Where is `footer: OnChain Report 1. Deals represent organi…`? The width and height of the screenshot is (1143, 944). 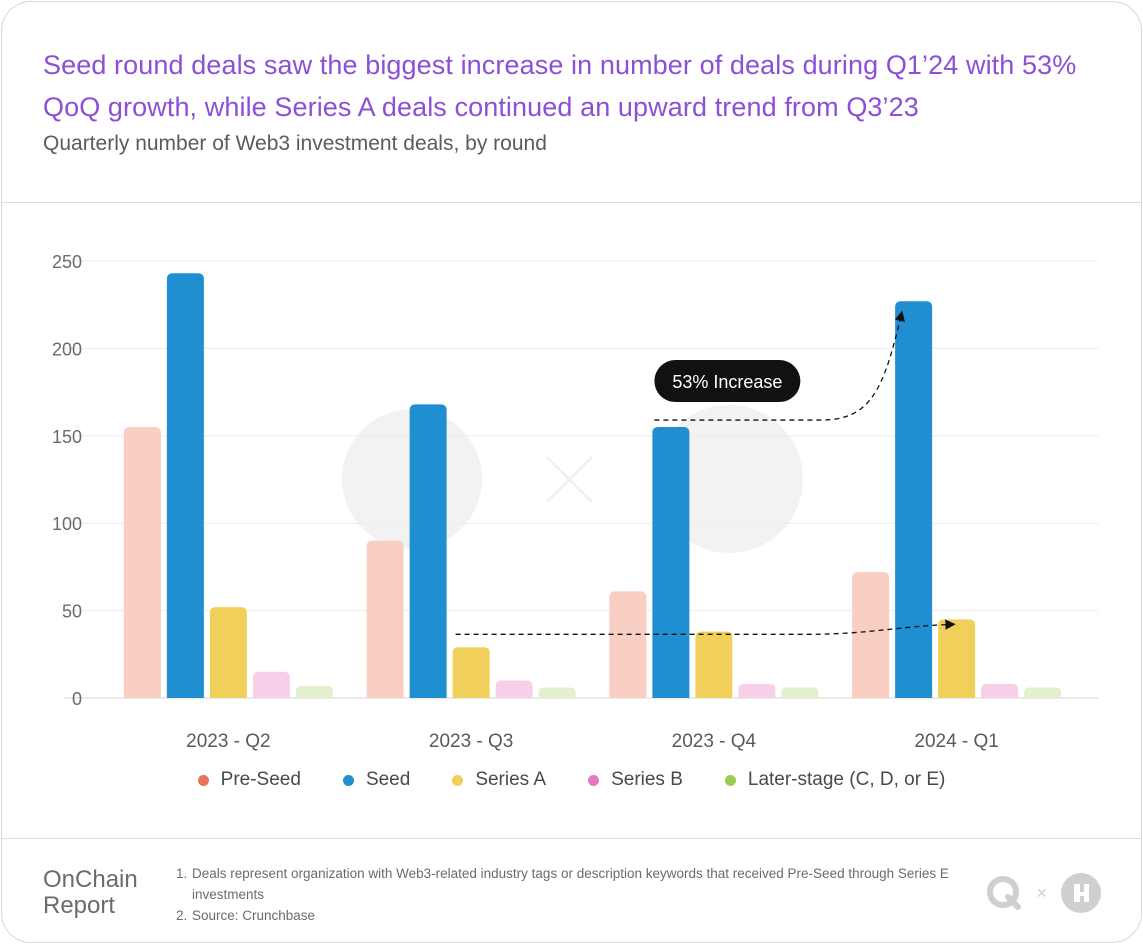 footer: OnChain Report 1. Deals represent organi… is located at coordinates (571, 890).